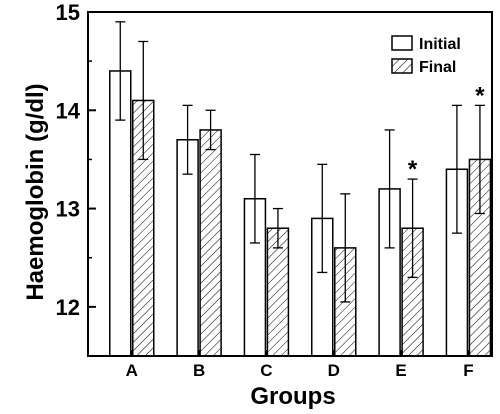 The height and width of the screenshot is (414, 500). I want to click on x-tick-label: C, so click(266, 370).